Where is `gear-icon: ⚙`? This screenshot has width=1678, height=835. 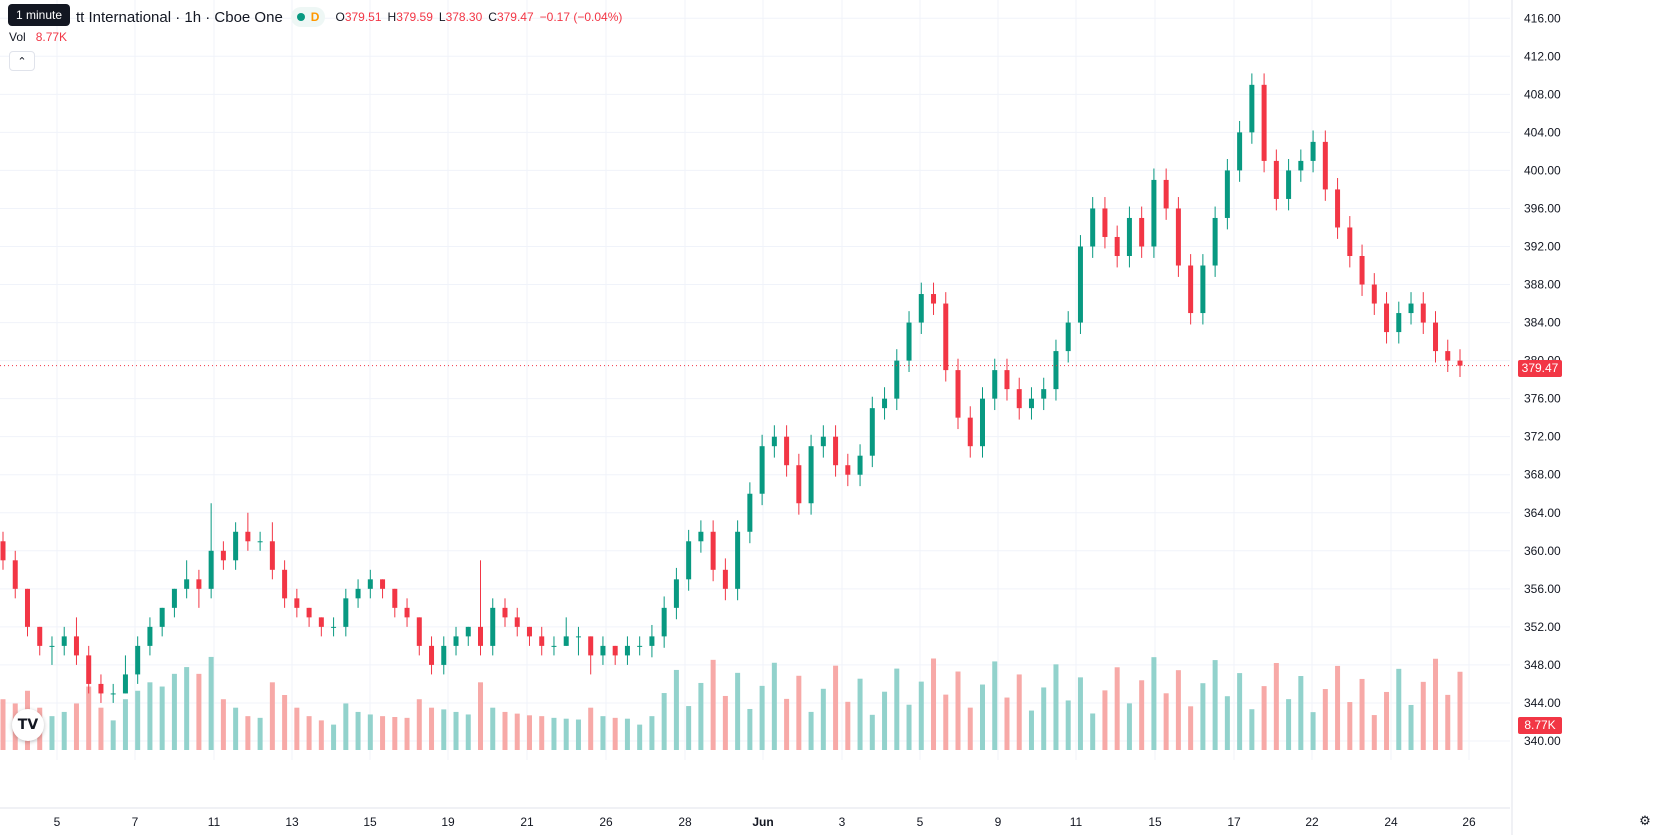
gear-icon: ⚙ is located at coordinates (1645, 820).